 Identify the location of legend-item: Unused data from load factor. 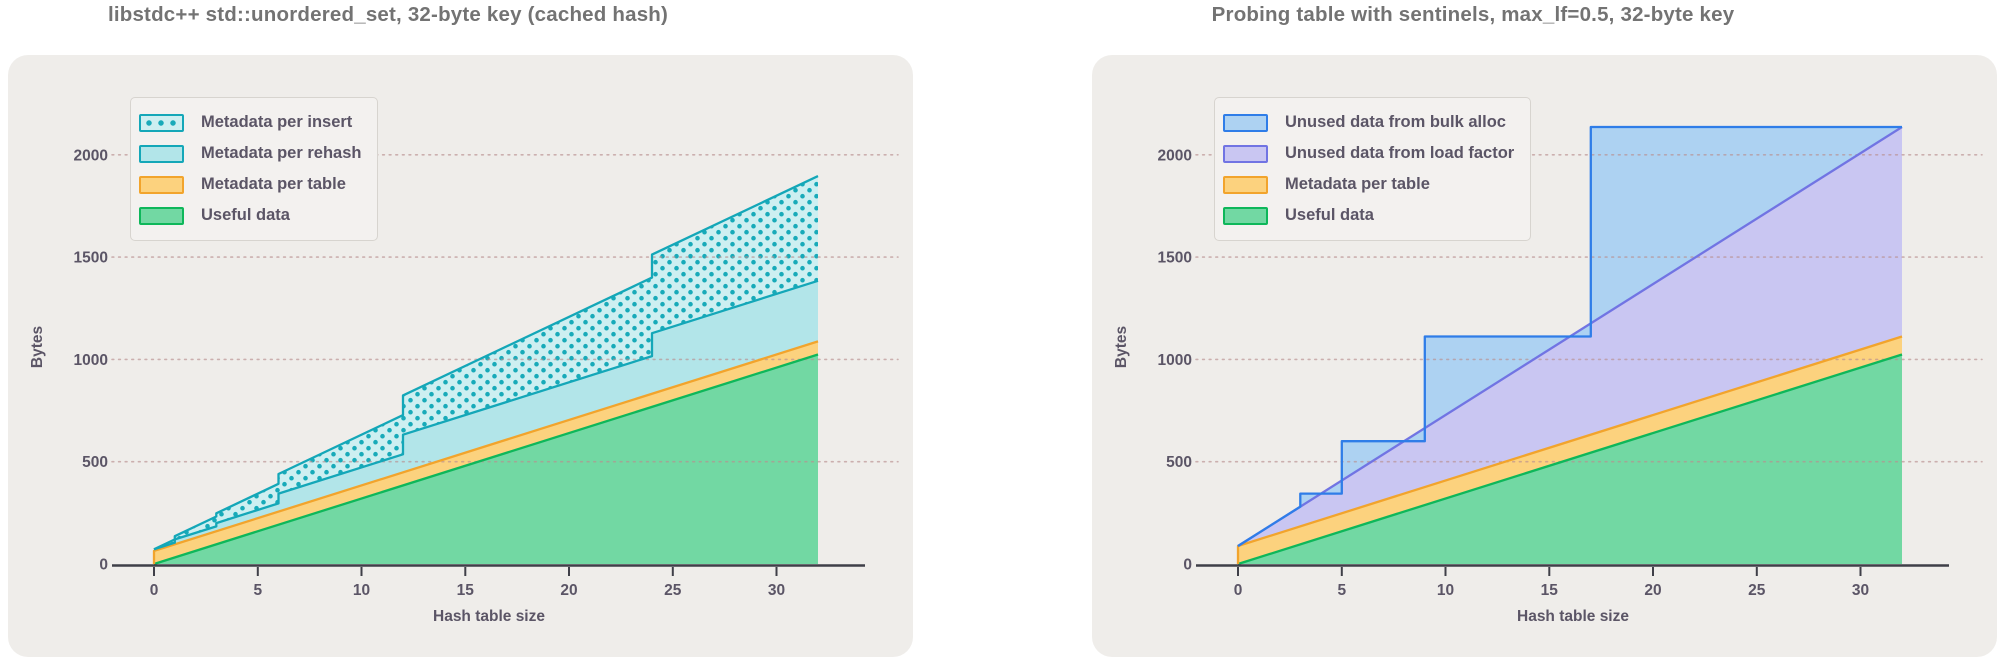
(1368, 153).